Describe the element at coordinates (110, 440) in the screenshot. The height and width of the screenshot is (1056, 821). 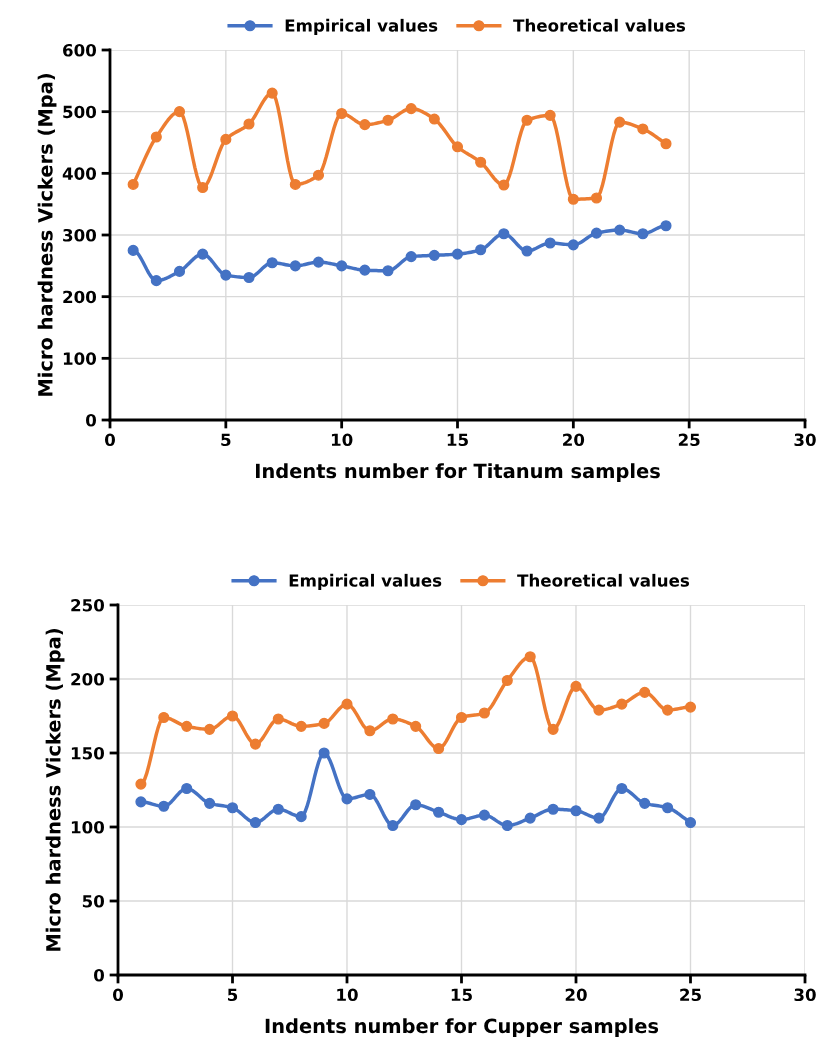
I see `x-tick-label: 0` at that location.